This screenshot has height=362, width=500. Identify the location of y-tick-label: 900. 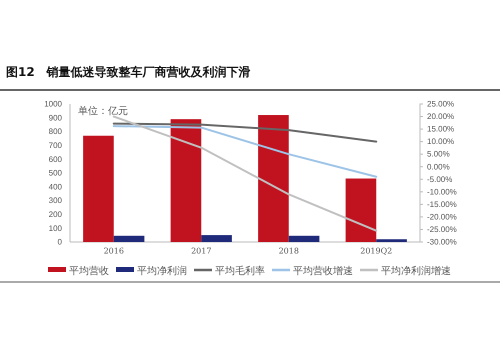
(55, 117).